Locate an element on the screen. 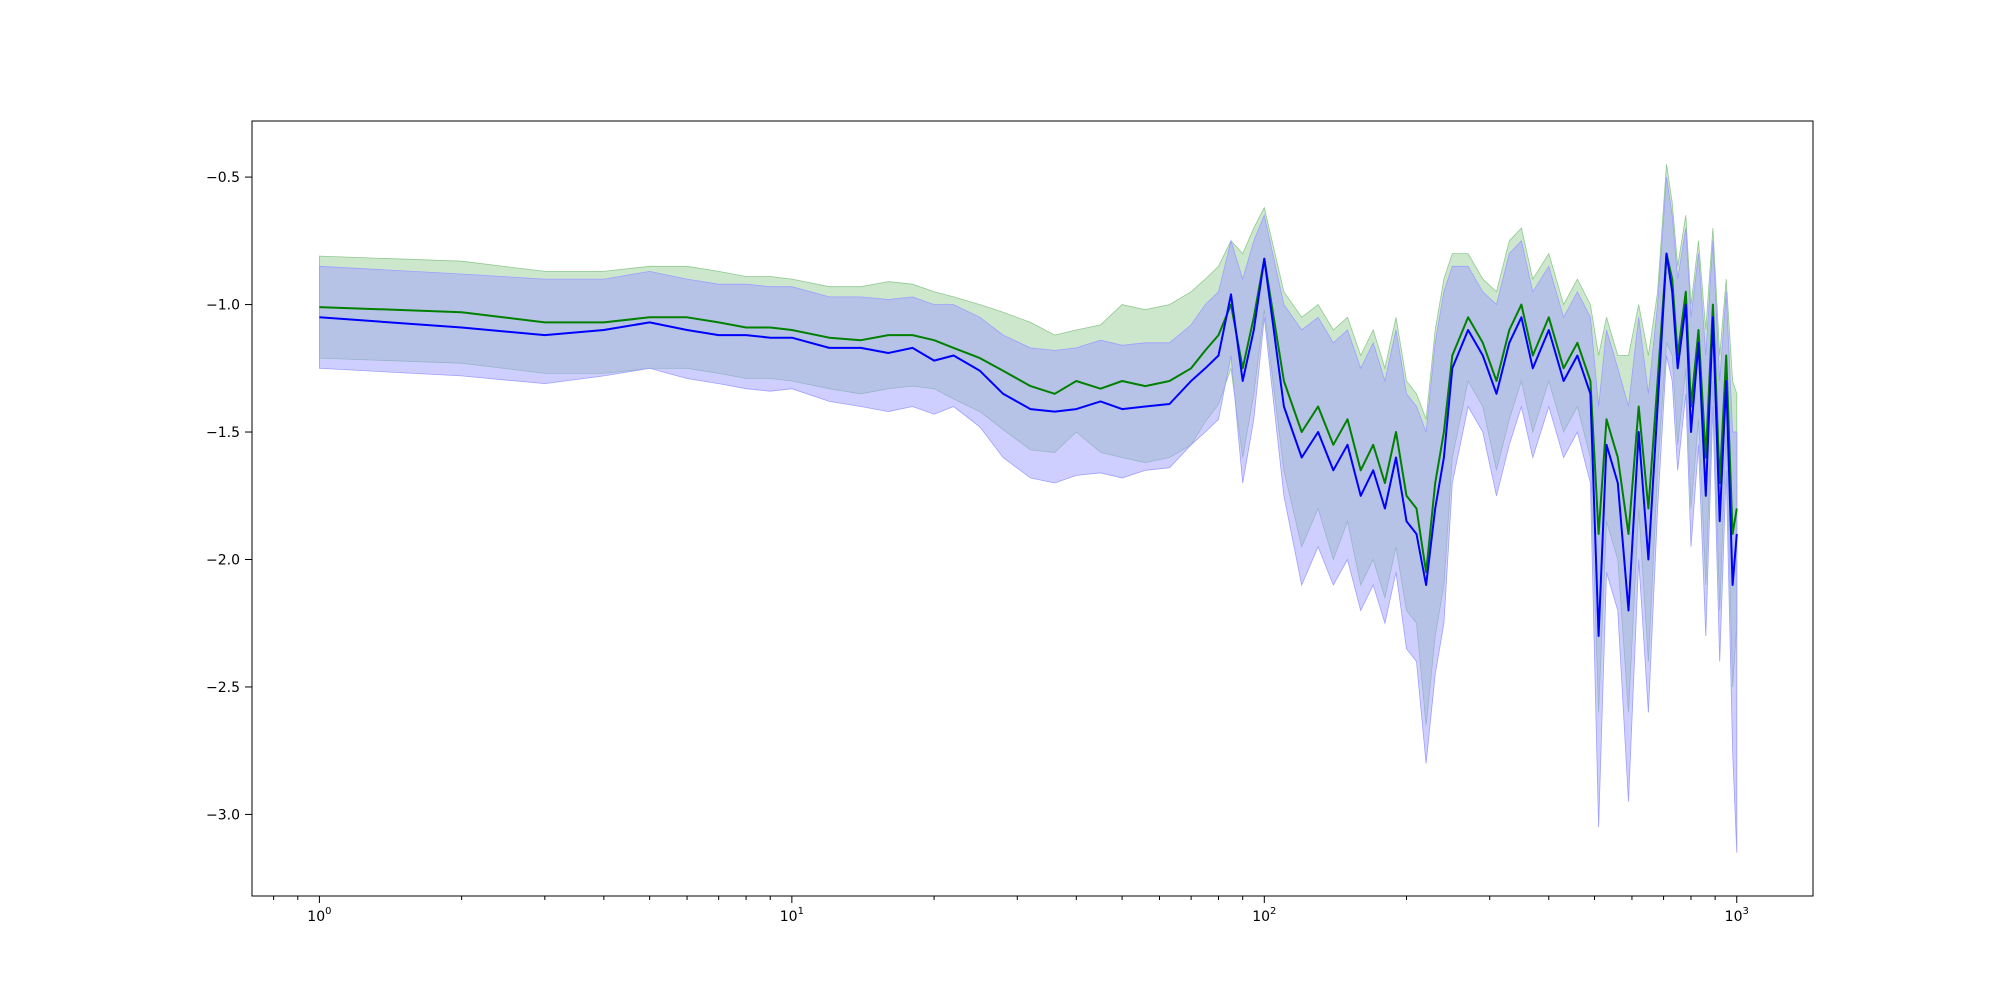 This screenshot has width=2000, height=1000. y-tick-label: −3.0 is located at coordinates (223, 815).